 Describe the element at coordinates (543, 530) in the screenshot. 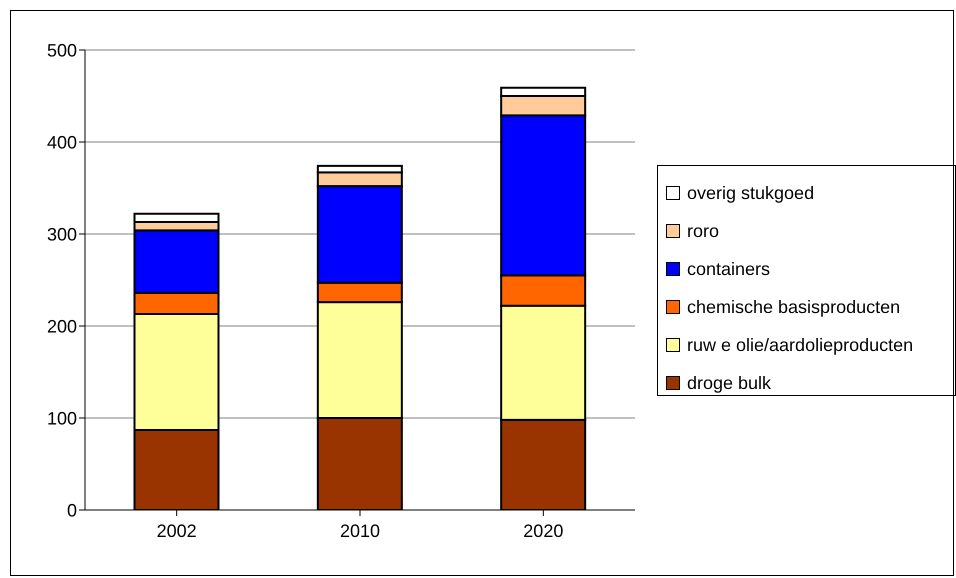

I see `x-tick-label: 2020` at that location.